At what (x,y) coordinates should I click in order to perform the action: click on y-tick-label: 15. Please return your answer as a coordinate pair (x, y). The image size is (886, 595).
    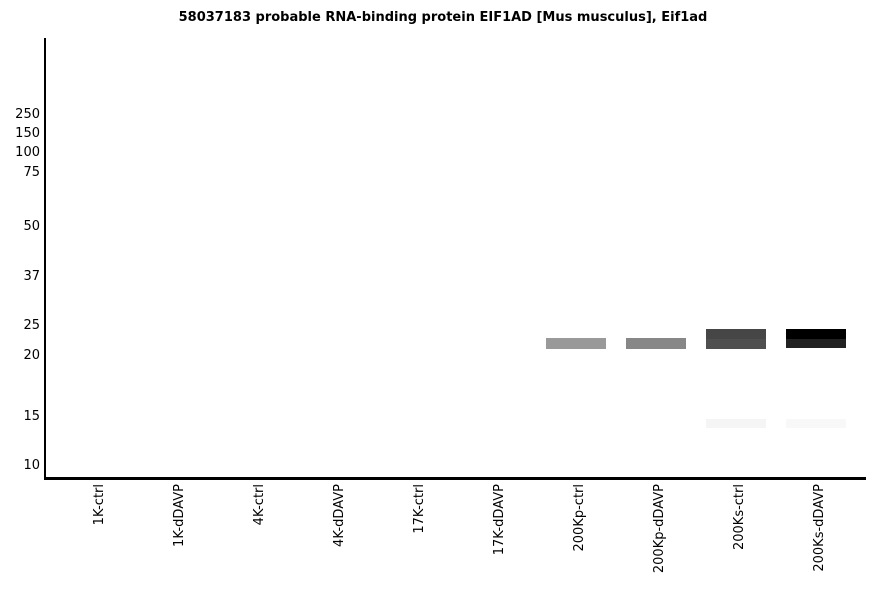
    Looking at the image, I should click on (31, 416).